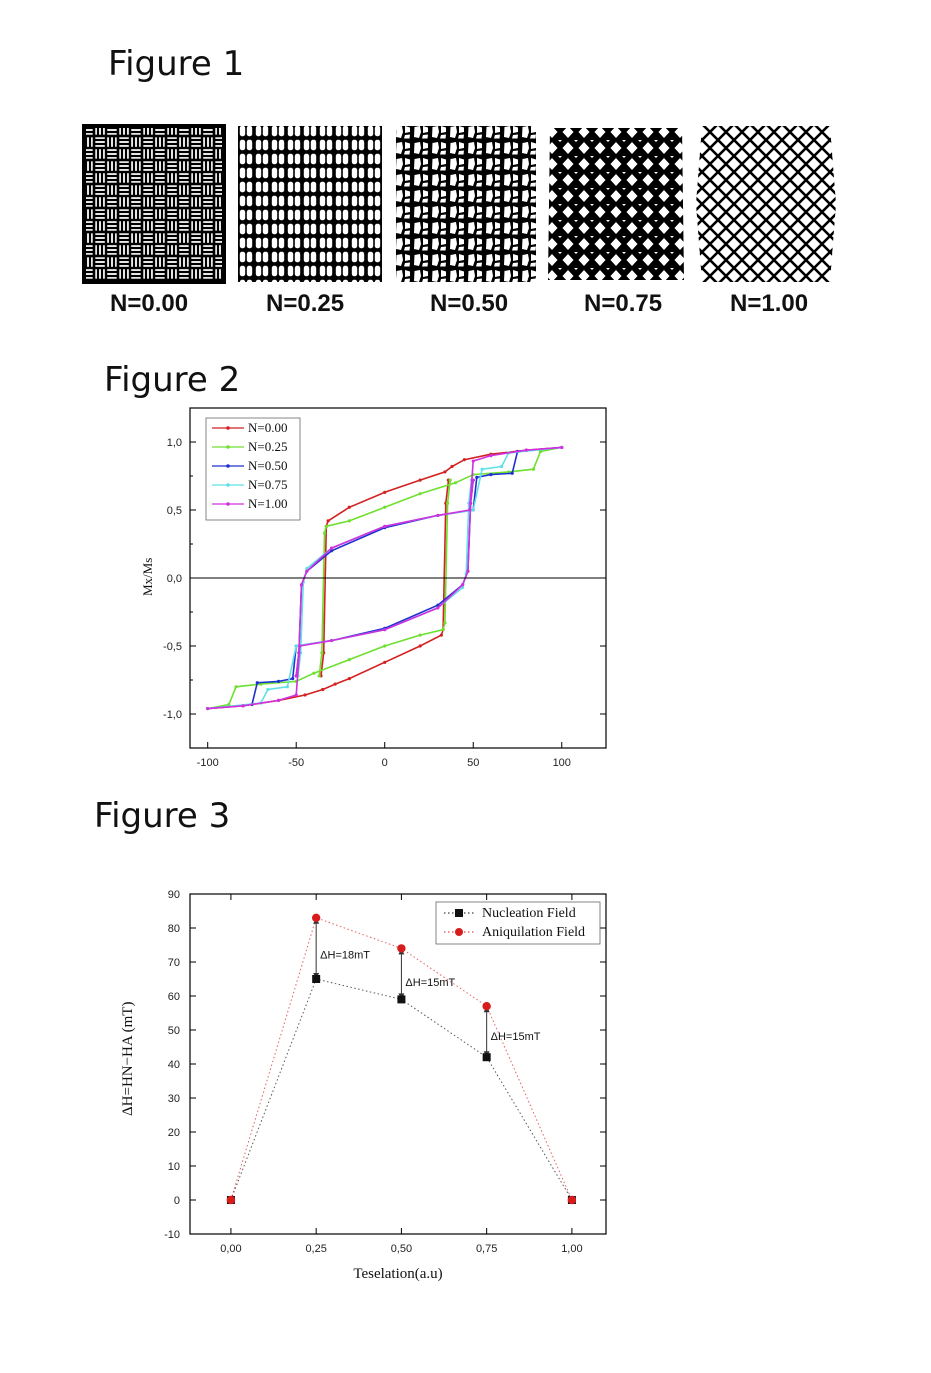 This screenshot has width=931, height=1373. I want to click on label-n075: N=0.75, so click(623, 303).